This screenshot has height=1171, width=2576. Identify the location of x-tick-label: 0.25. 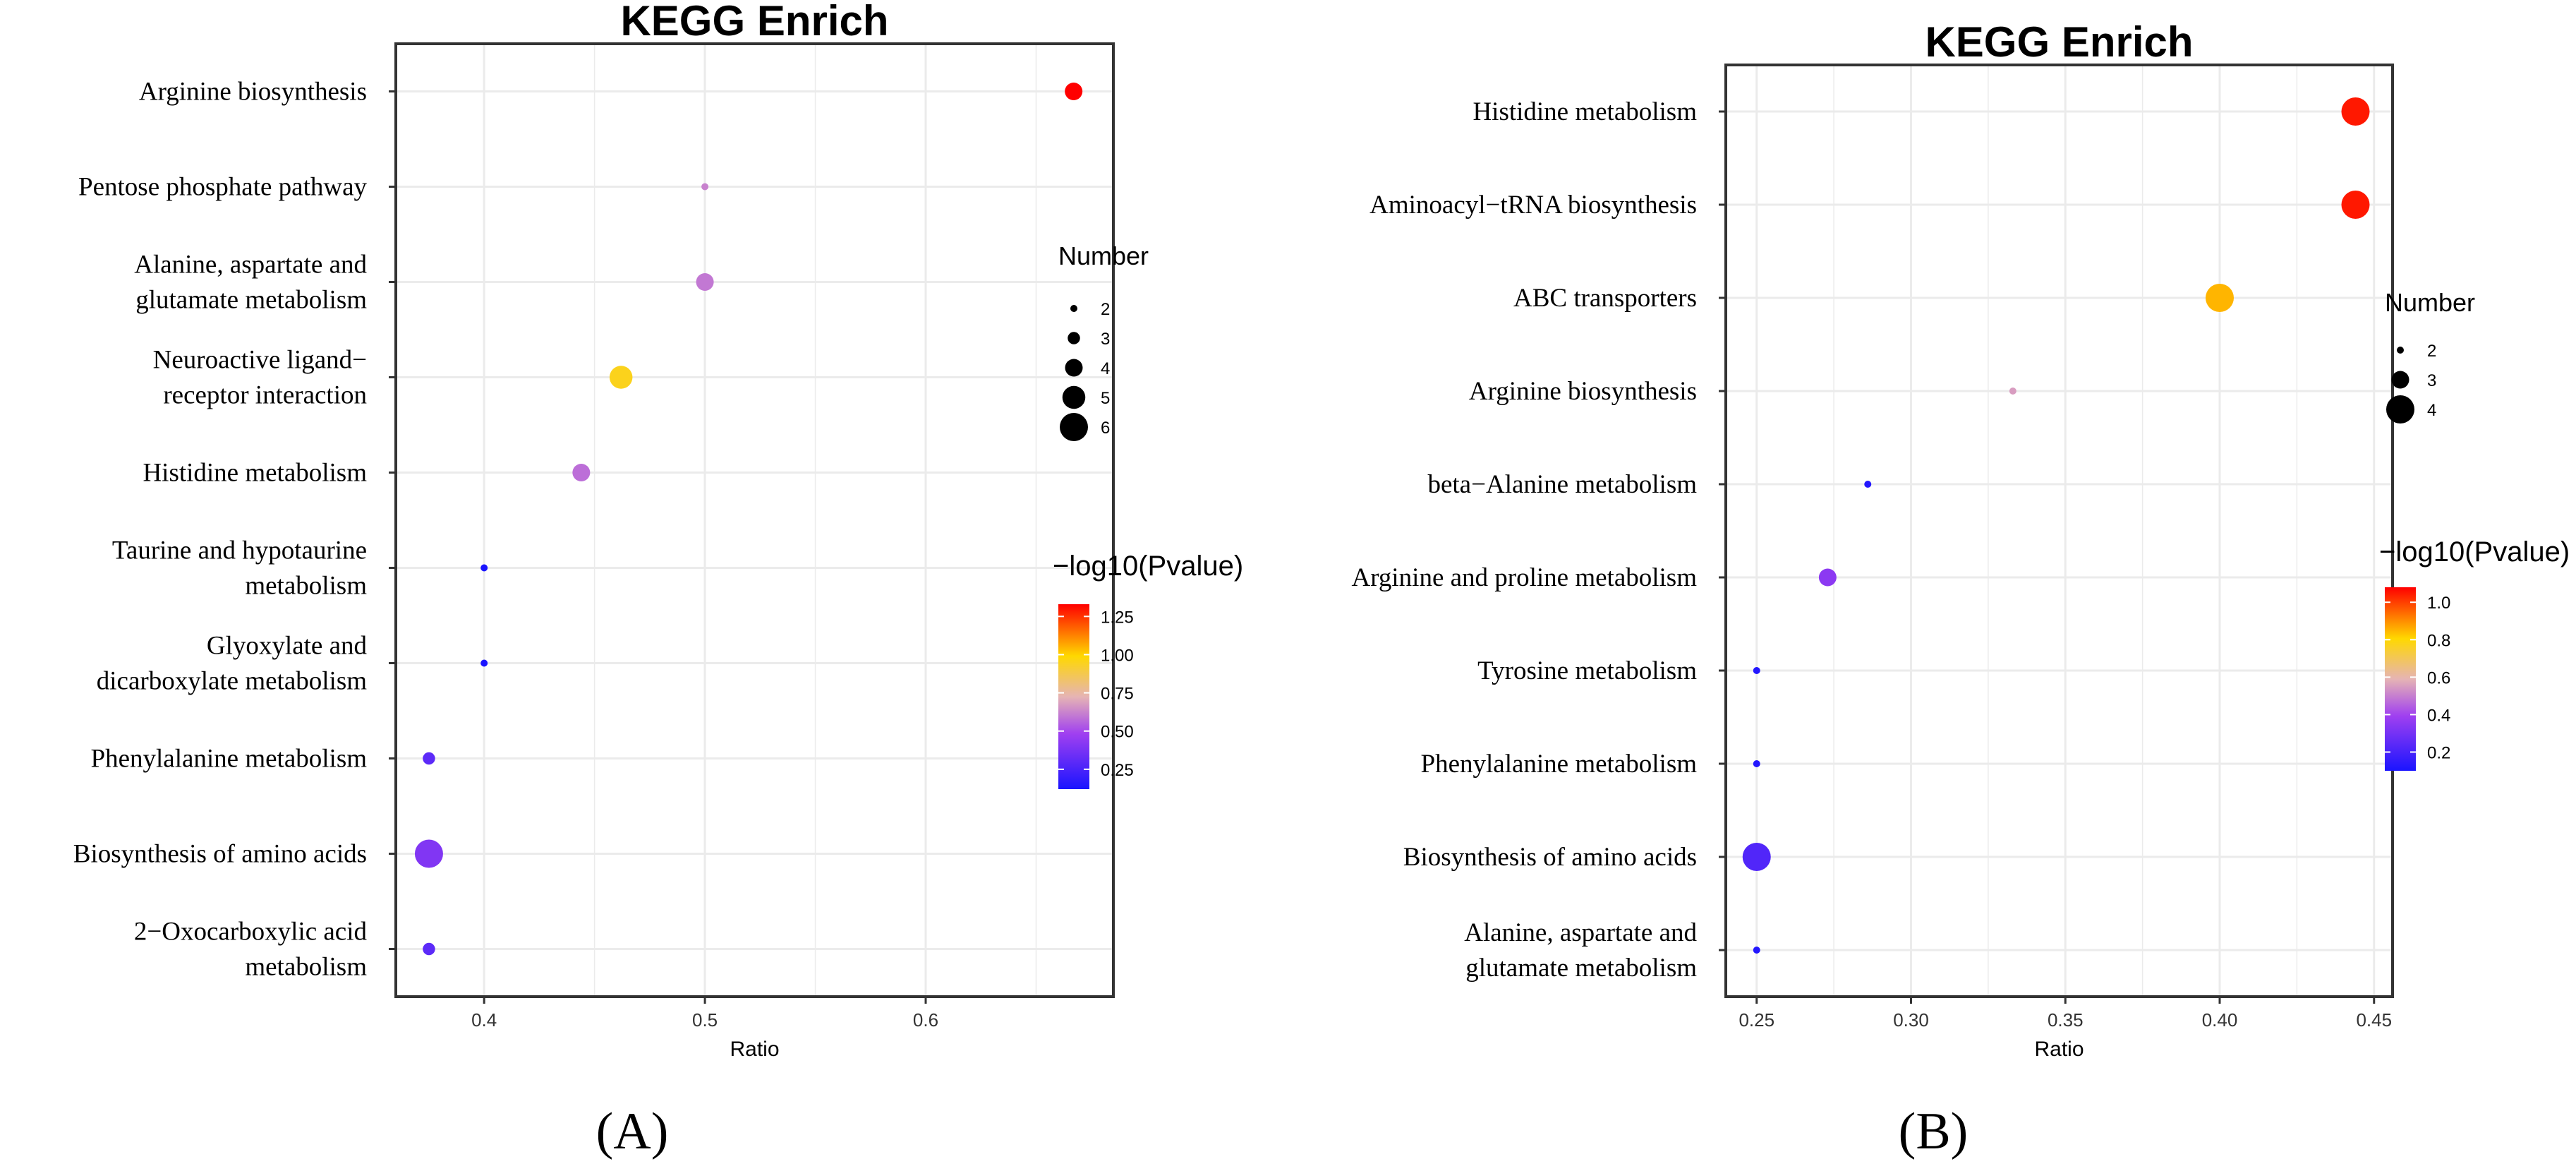
(1756, 1020).